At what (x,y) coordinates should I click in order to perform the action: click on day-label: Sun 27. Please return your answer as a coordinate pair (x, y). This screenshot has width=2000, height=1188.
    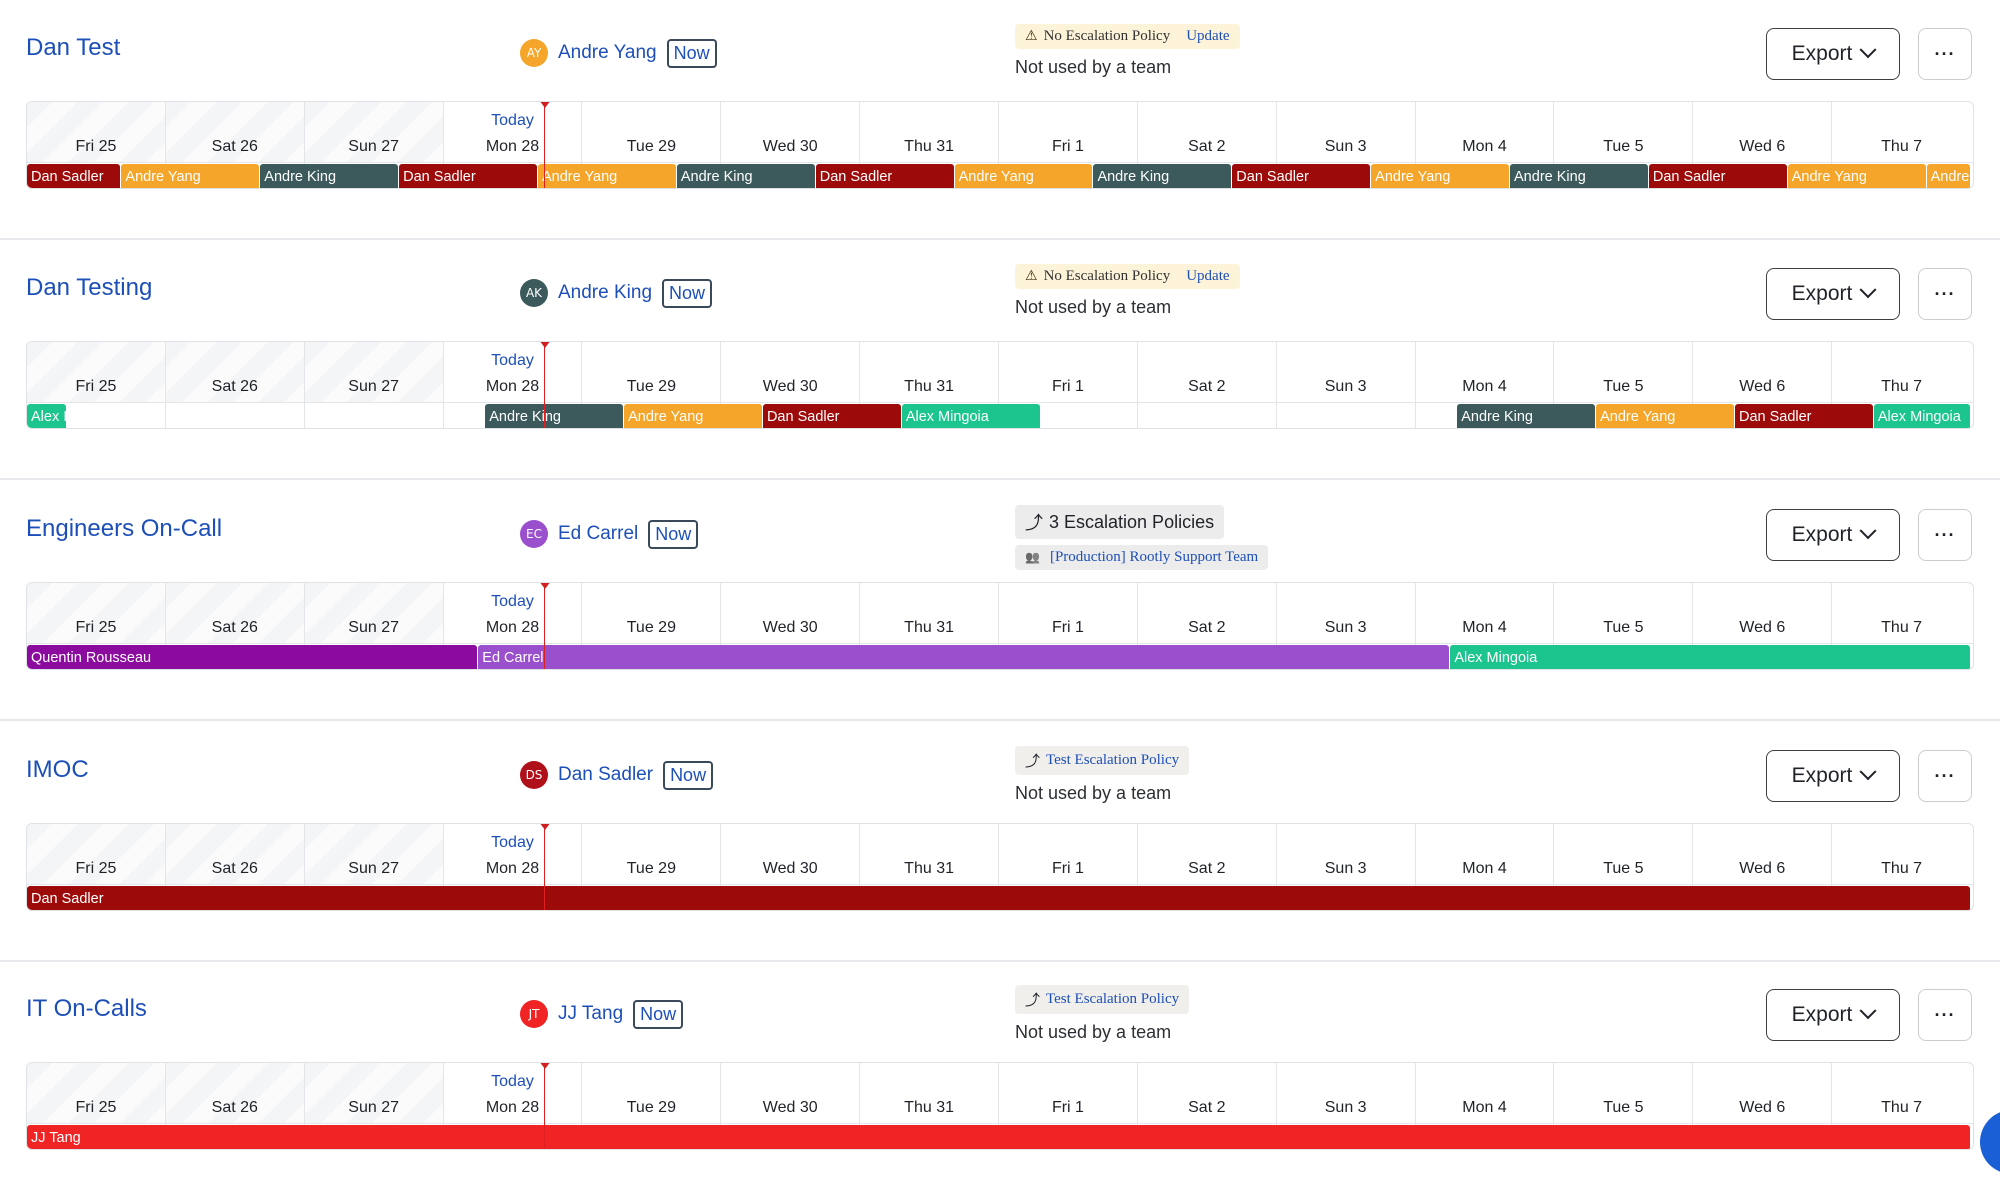
    Looking at the image, I should click on (373, 1107).